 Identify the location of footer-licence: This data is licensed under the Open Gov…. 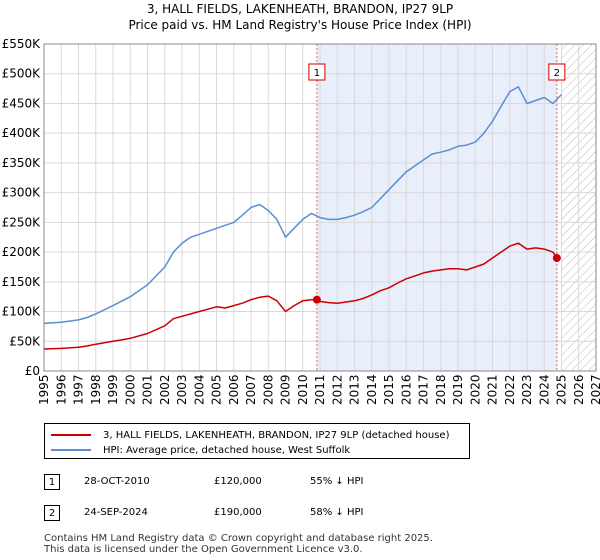
(203, 549).